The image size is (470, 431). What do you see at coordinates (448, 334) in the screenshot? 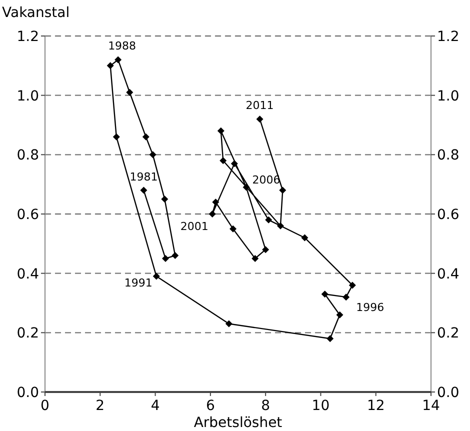
I see `y2-tick-label: 0.2` at bounding box center [448, 334].